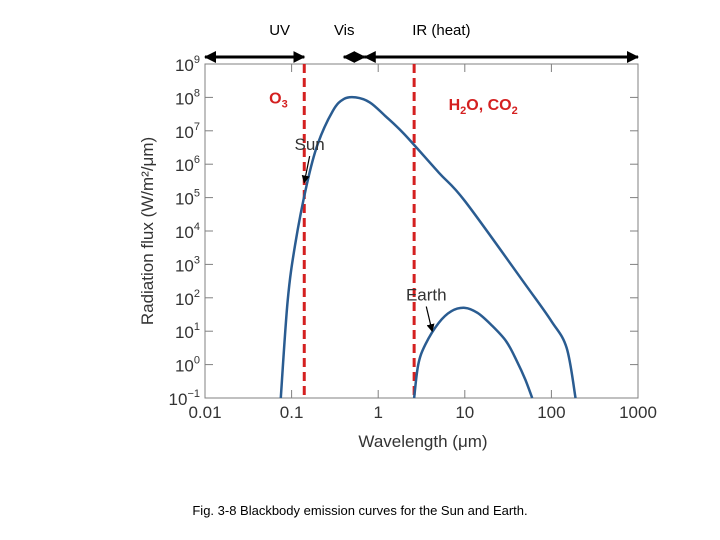 The width and height of the screenshot is (720, 540). I want to click on band-dividers, so click(359, 231).